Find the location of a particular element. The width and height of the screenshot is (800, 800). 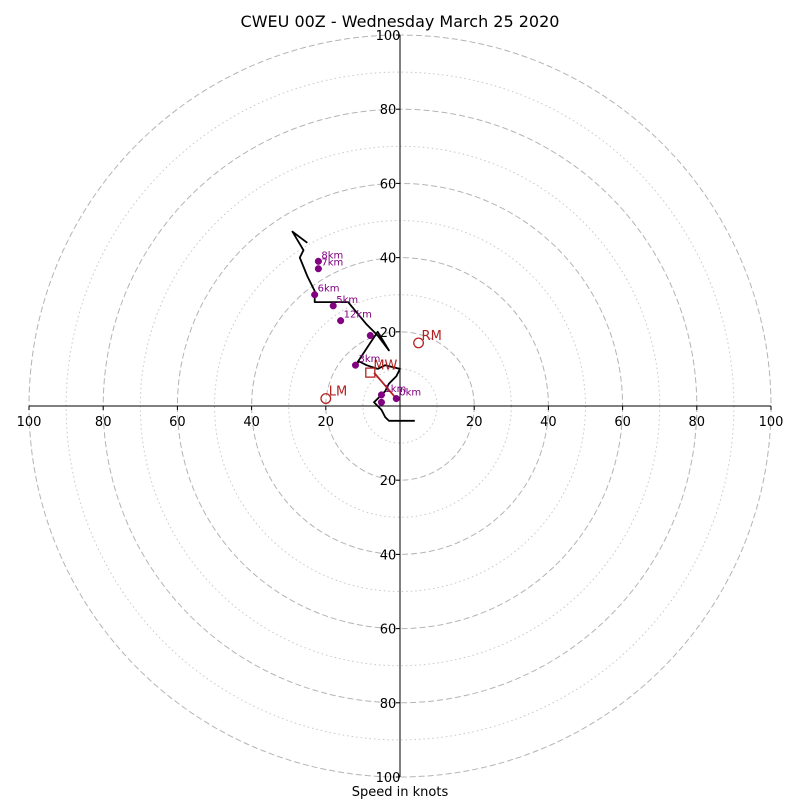

storm-motion-rm-label: RM is located at coordinates (432, 336).